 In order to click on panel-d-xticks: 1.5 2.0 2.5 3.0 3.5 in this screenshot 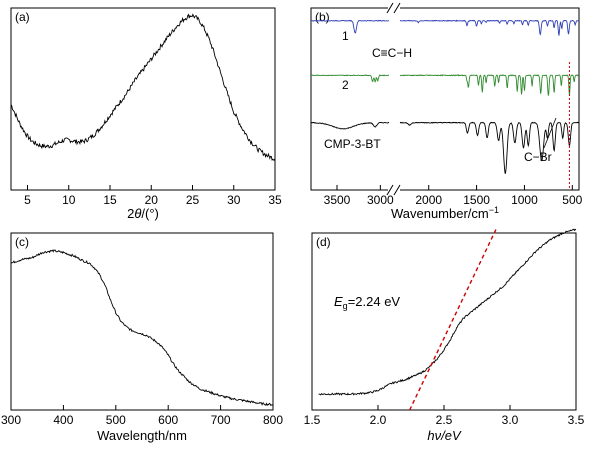, I will do `click(444, 416)`.